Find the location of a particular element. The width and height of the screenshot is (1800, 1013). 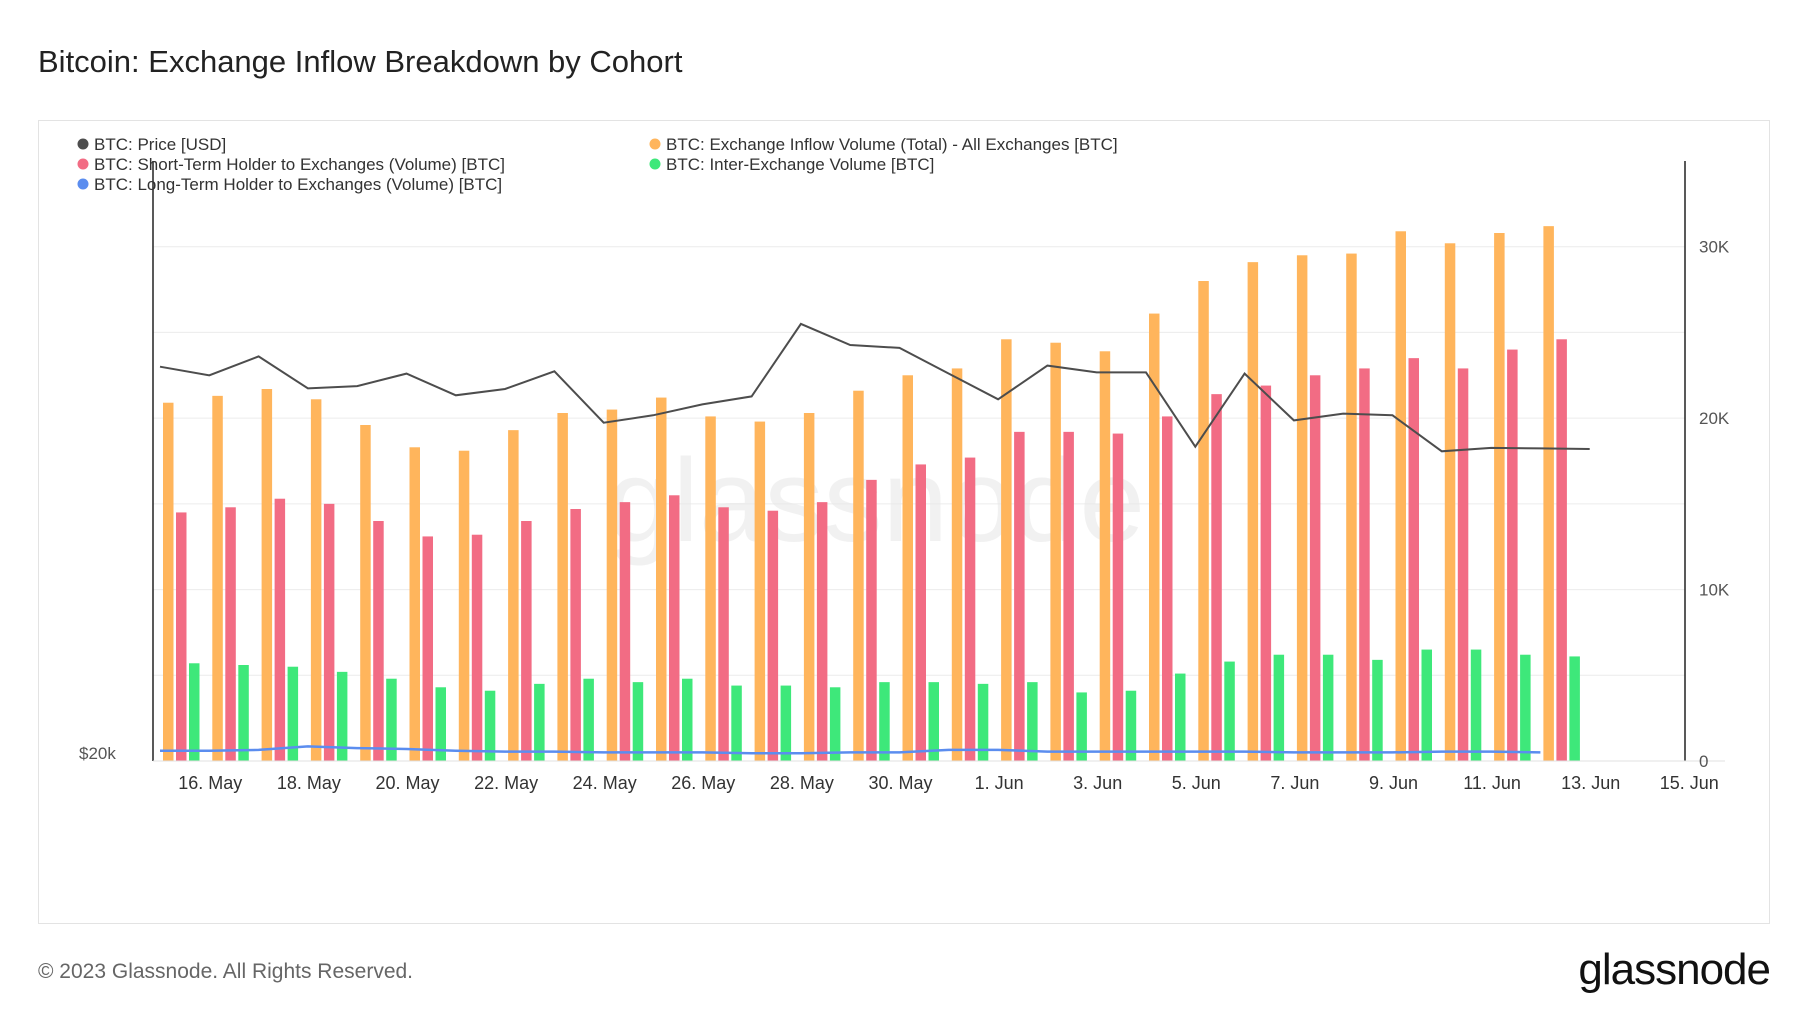

x-tick-label: 5. Jun is located at coordinates (1196, 783).